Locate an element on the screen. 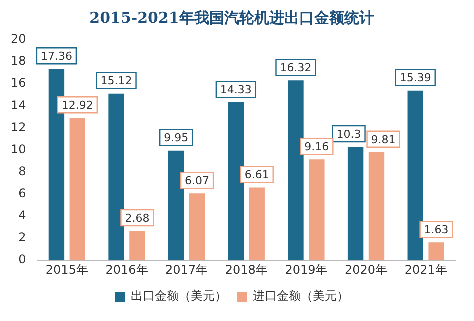  data-label: 16.32 is located at coordinates (296, 67).